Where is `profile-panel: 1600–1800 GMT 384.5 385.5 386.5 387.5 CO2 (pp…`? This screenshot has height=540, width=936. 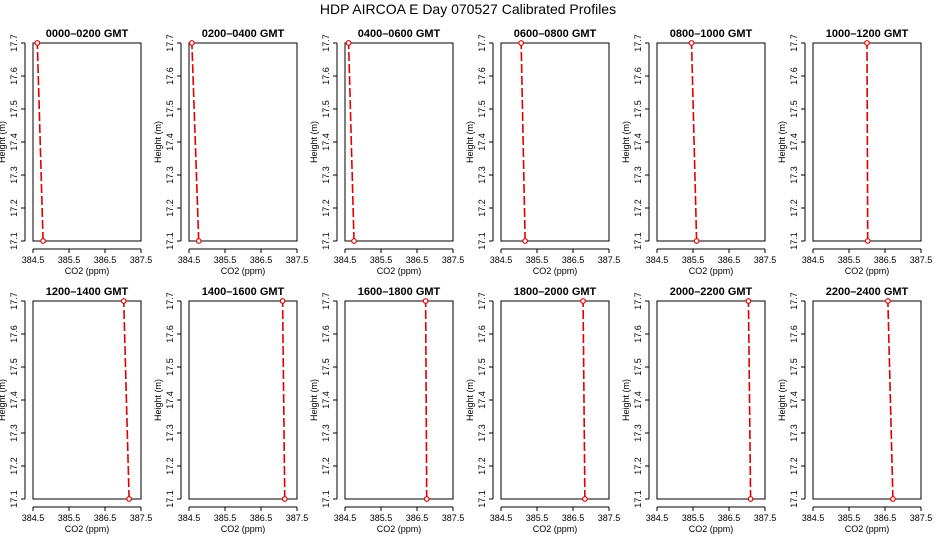 profile-panel: 1600–1800 GMT 384.5 385.5 386.5 387.5 CO2 (pp… is located at coordinates (386, 410).